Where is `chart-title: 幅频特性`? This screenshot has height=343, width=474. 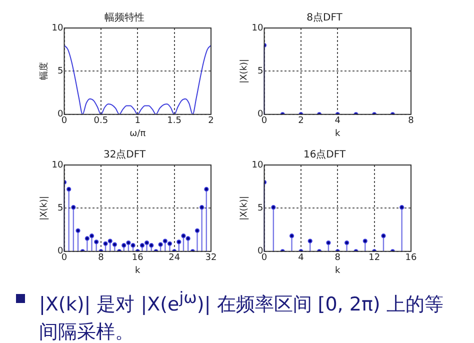 chart-title: 幅频特性 is located at coordinates (124, 18).